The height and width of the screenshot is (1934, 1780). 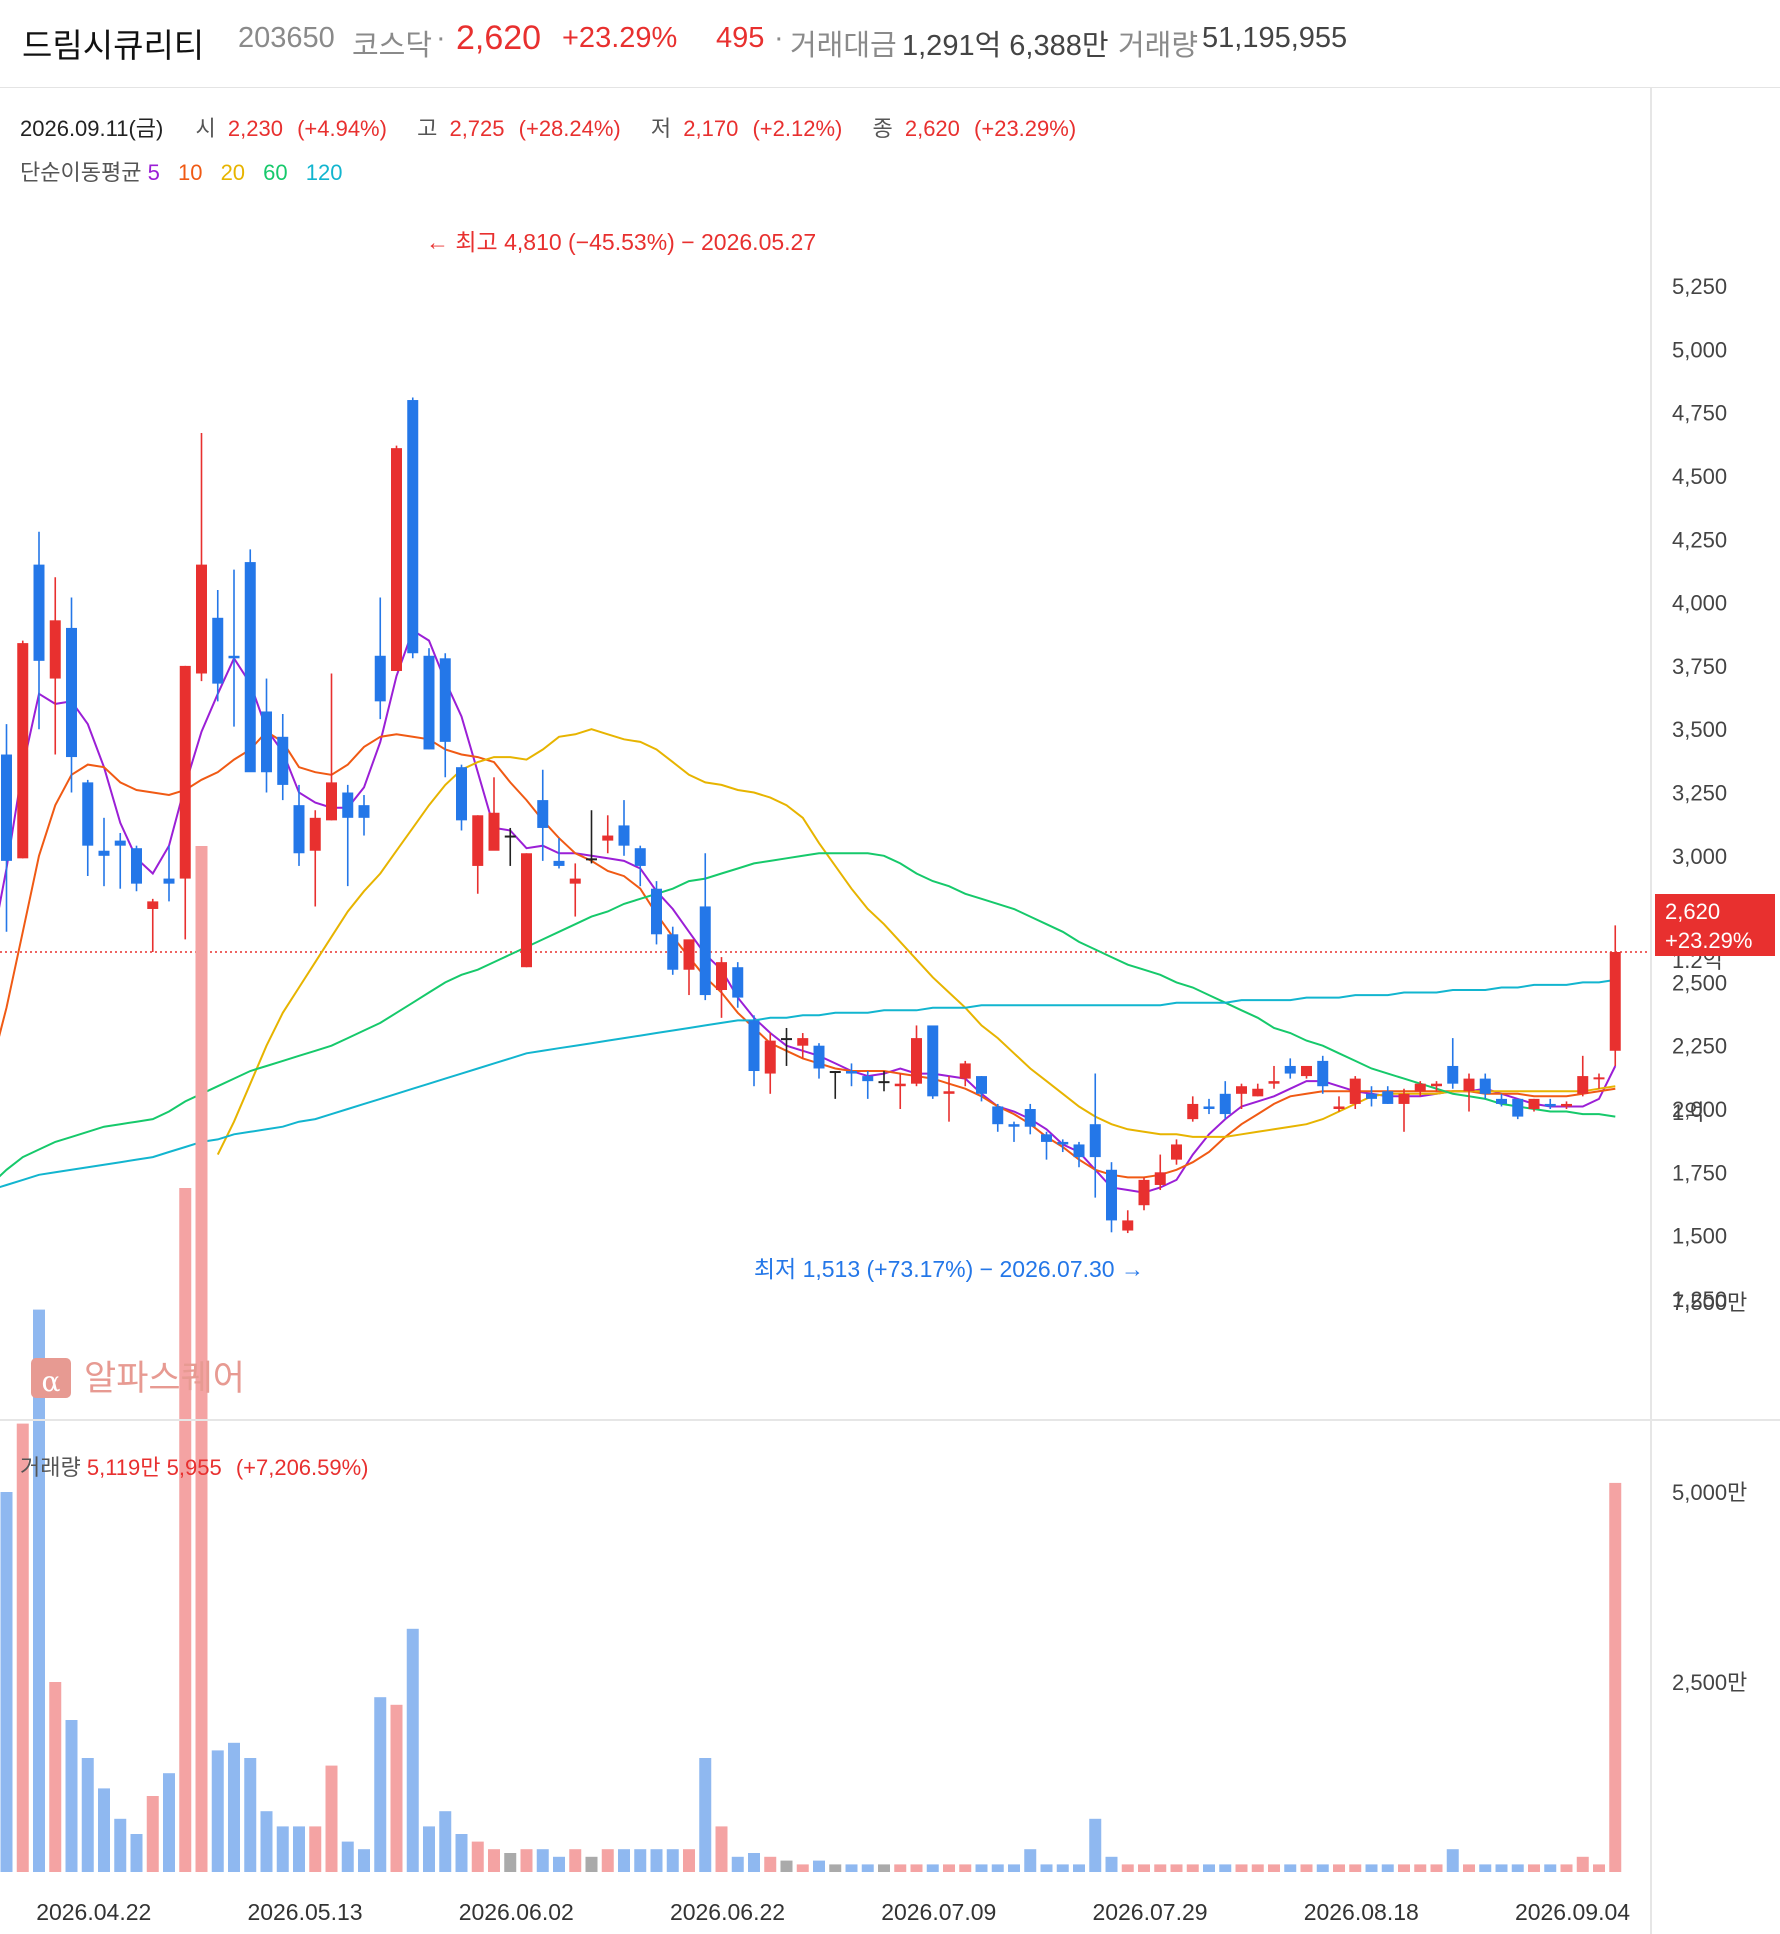 What do you see at coordinates (181, 172) in the screenshot?
I see `ma-legend: 단순이동평균 5 10 20 60 120` at bounding box center [181, 172].